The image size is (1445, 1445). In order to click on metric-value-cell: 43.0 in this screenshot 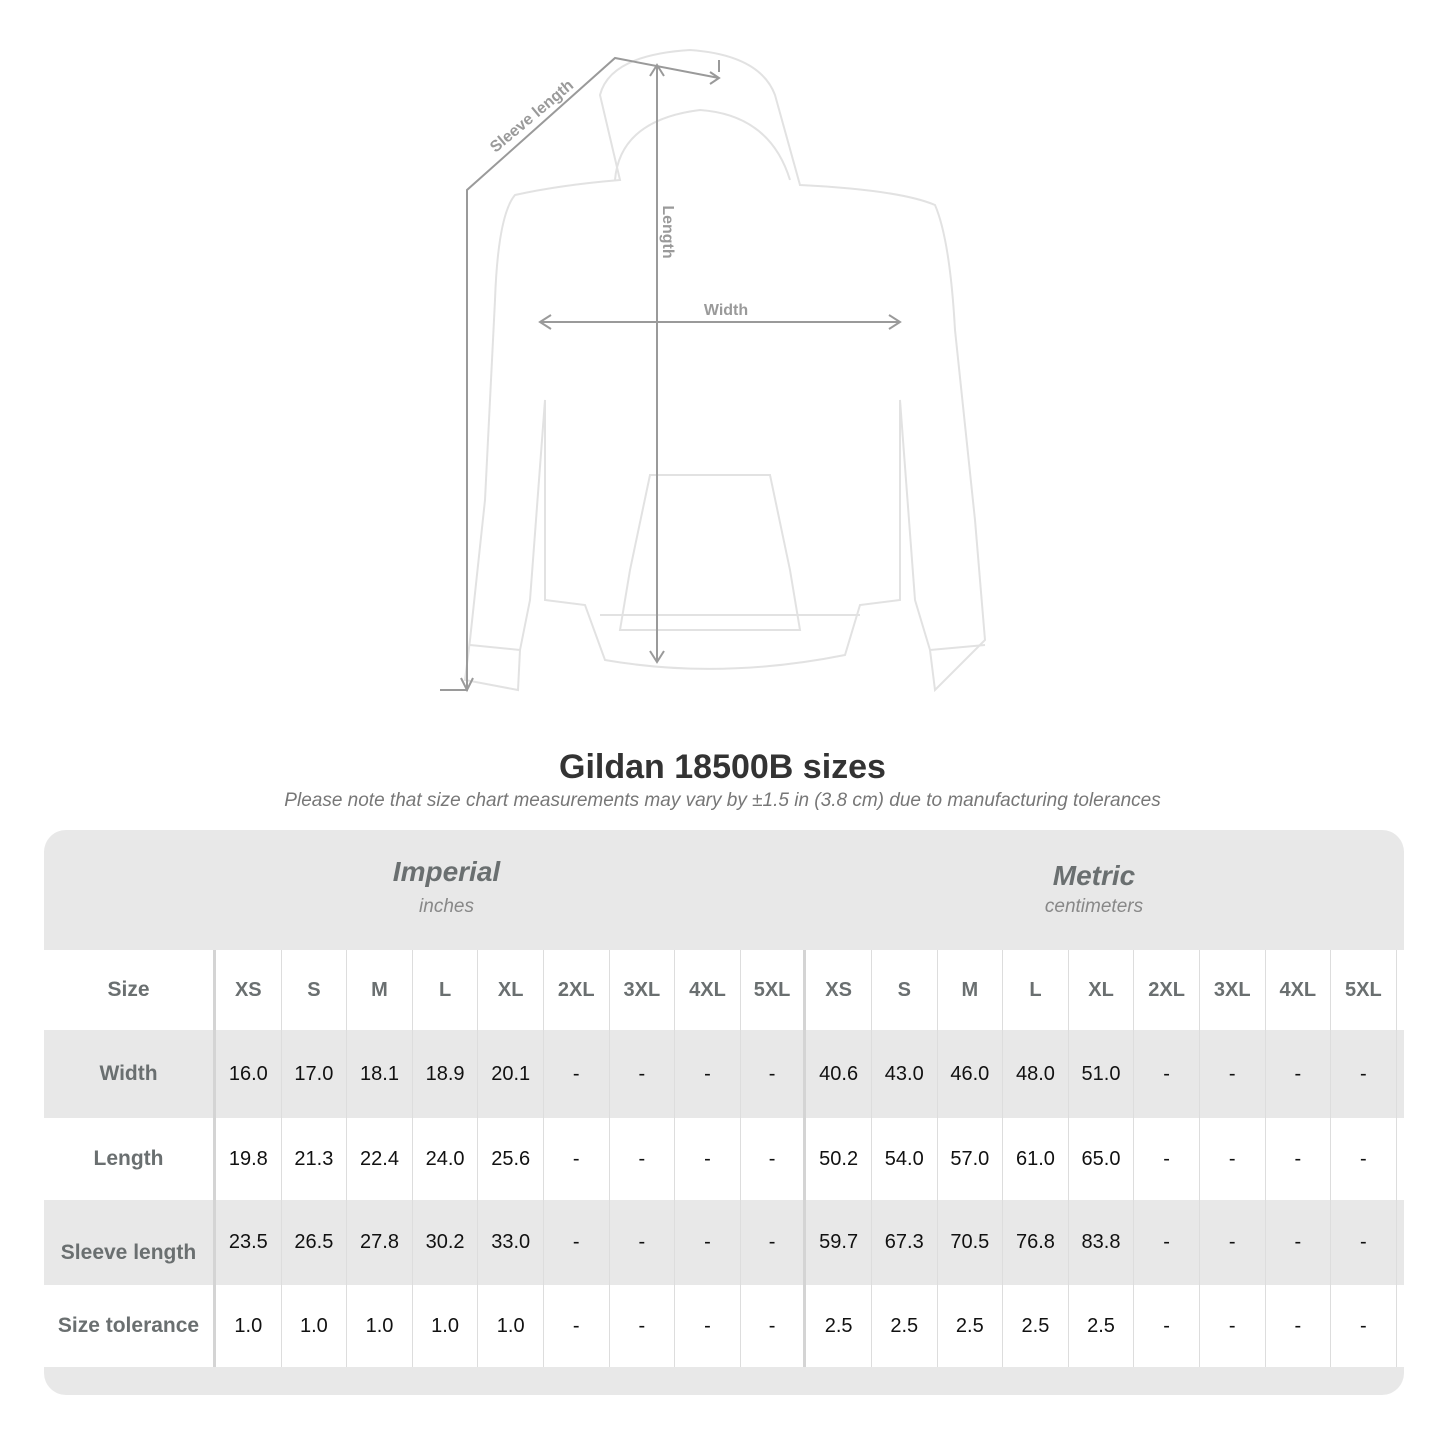, I will do `click(905, 1074)`.